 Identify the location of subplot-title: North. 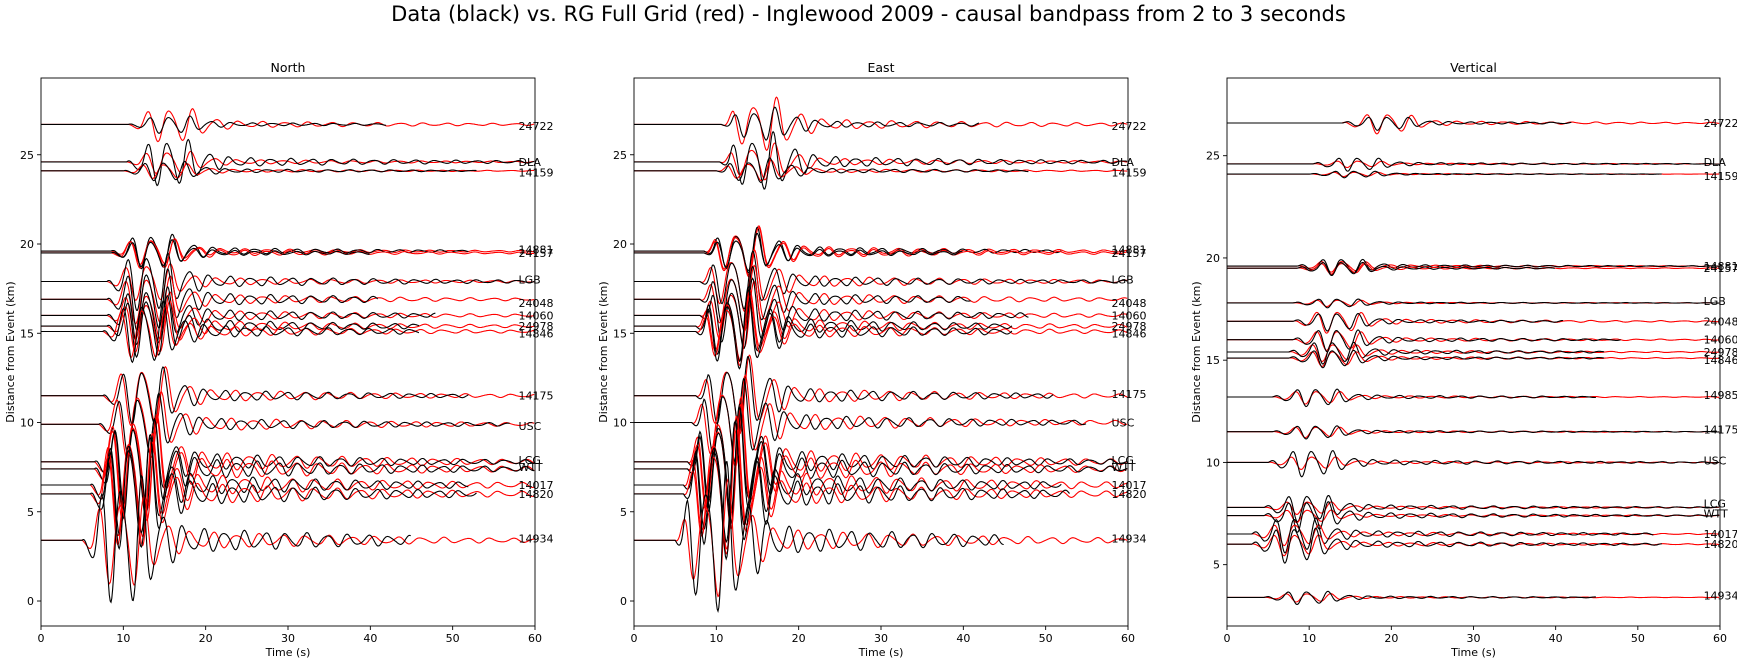
(288, 67).